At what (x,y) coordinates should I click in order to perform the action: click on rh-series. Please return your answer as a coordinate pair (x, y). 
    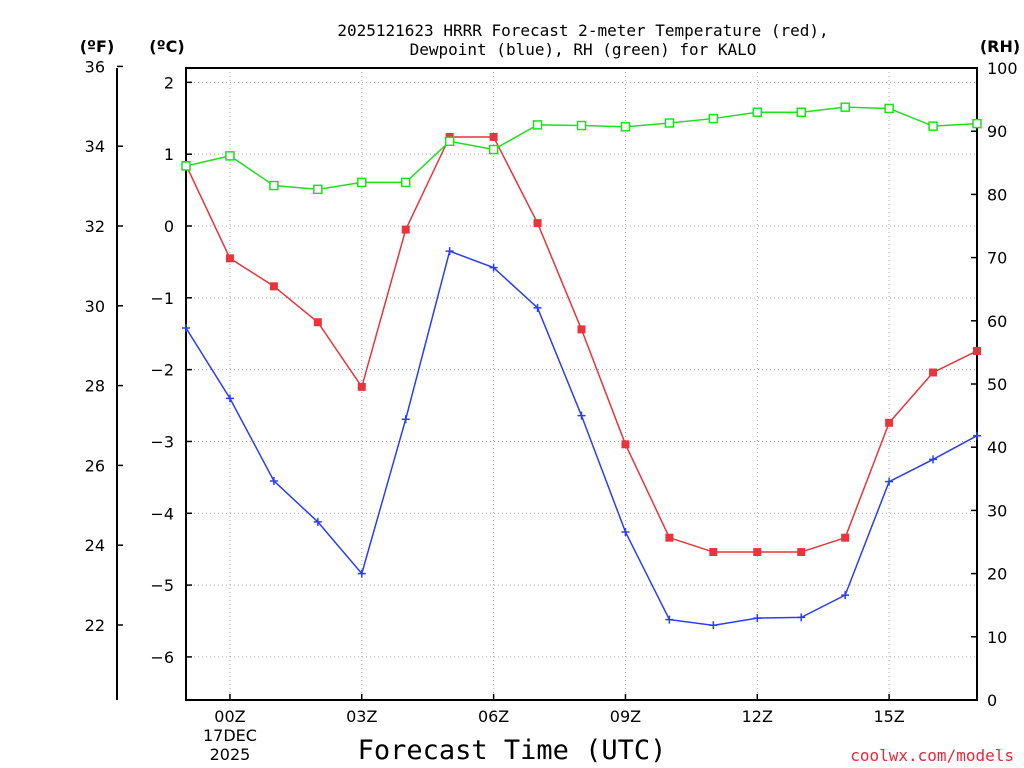
    Looking at the image, I should click on (581, 148).